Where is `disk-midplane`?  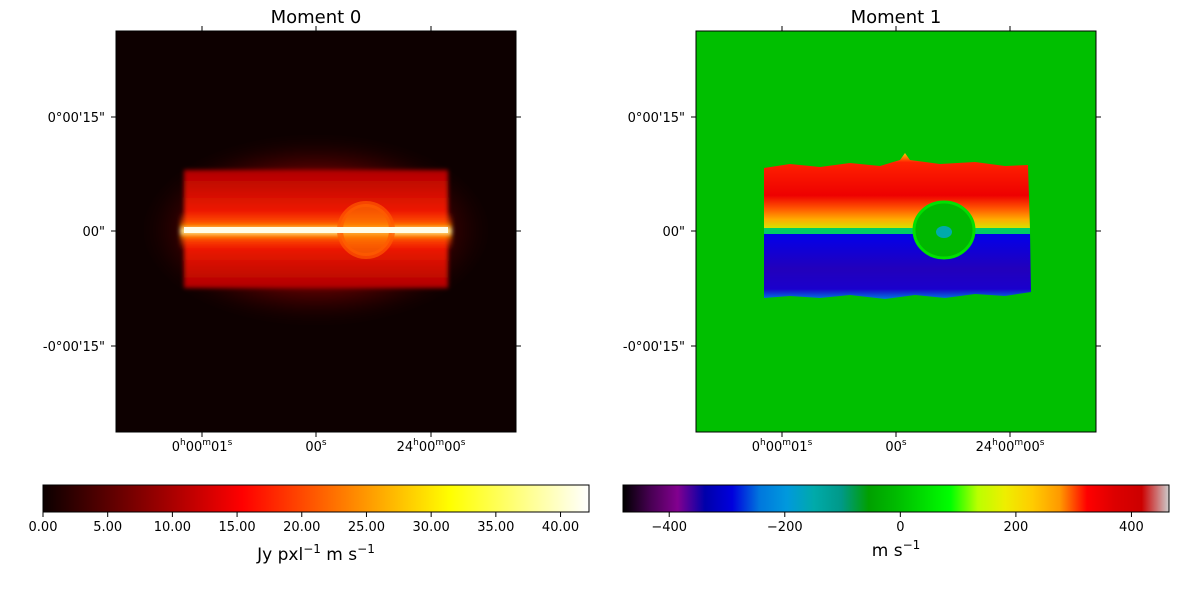 disk-midplane is located at coordinates (316, 230).